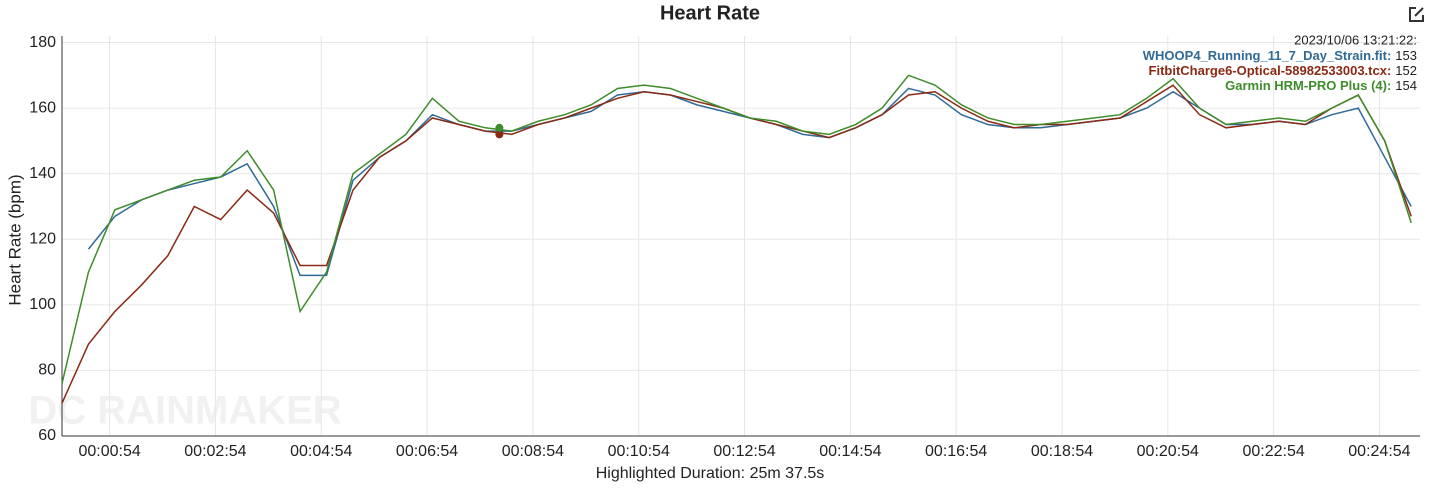  What do you see at coordinates (14, 239) in the screenshot?
I see `y-axis-label: Heart Rate (bpm)` at bounding box center [14, 239].